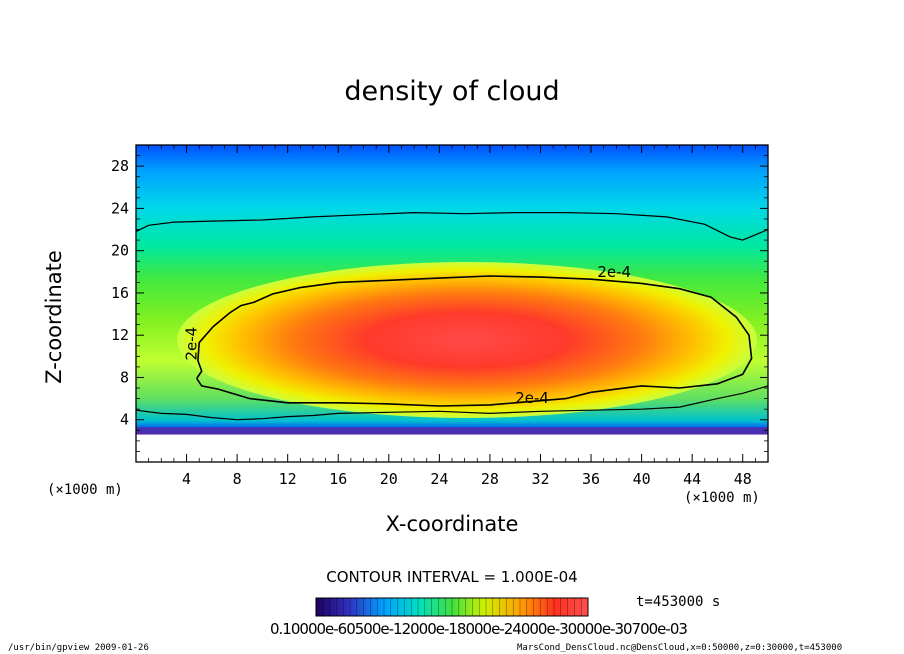 The width and height of the screenshot is (904, 654). What do you see at coordinates (120, 335) in the screenshot?
I see `y-tick-label: 12` at bounding box center [120, 335].